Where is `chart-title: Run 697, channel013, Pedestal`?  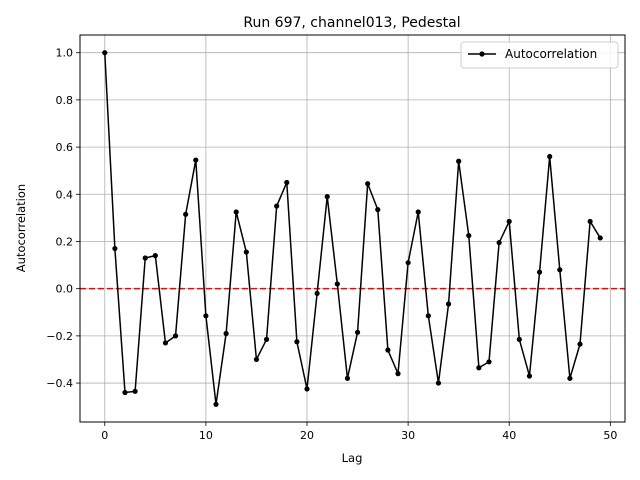
chart-title: Run 697, channel013, Pedestal is located at coordinates (351, 23).